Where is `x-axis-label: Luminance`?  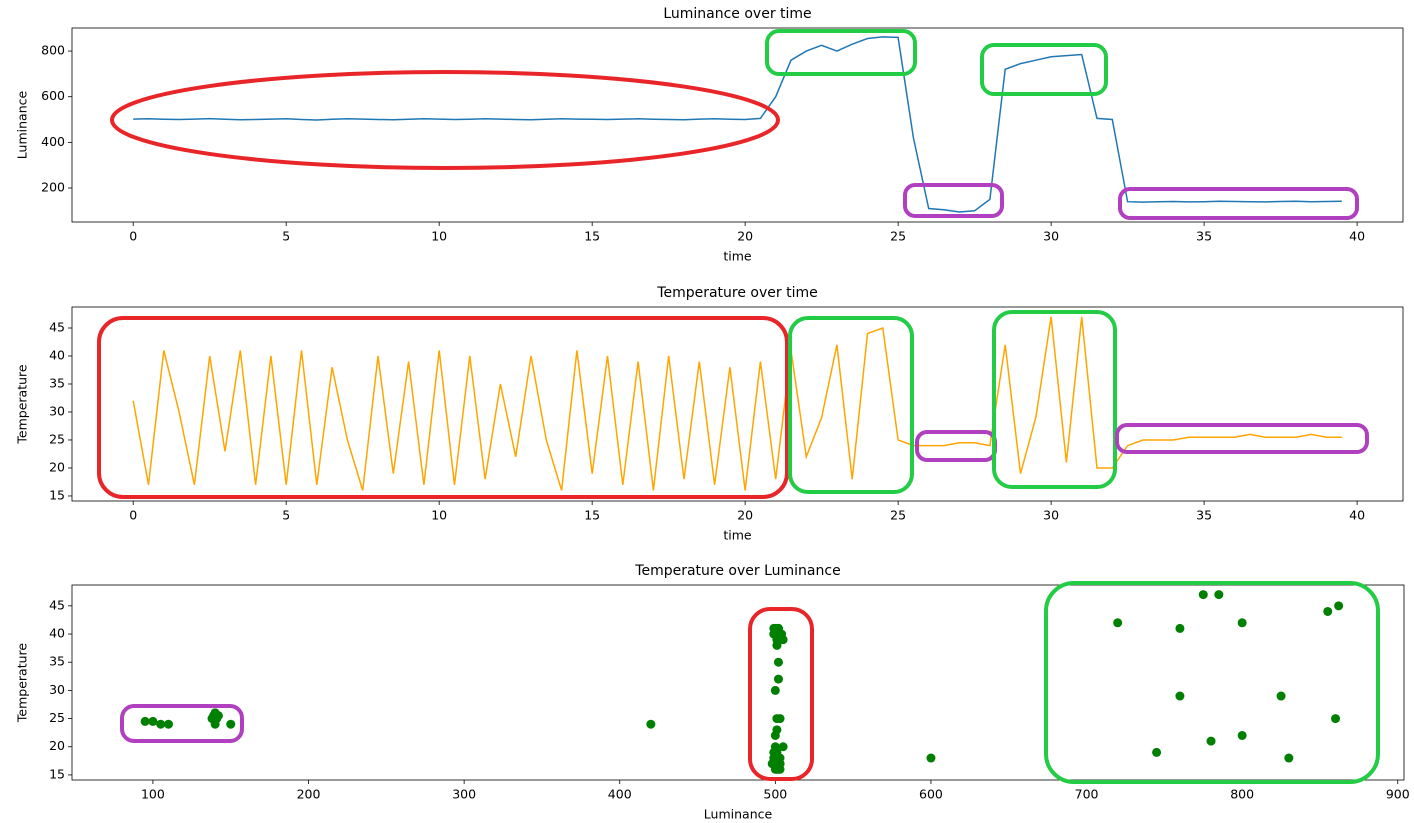
x-axis-label: Luminance is located at coordinates (738, 814).